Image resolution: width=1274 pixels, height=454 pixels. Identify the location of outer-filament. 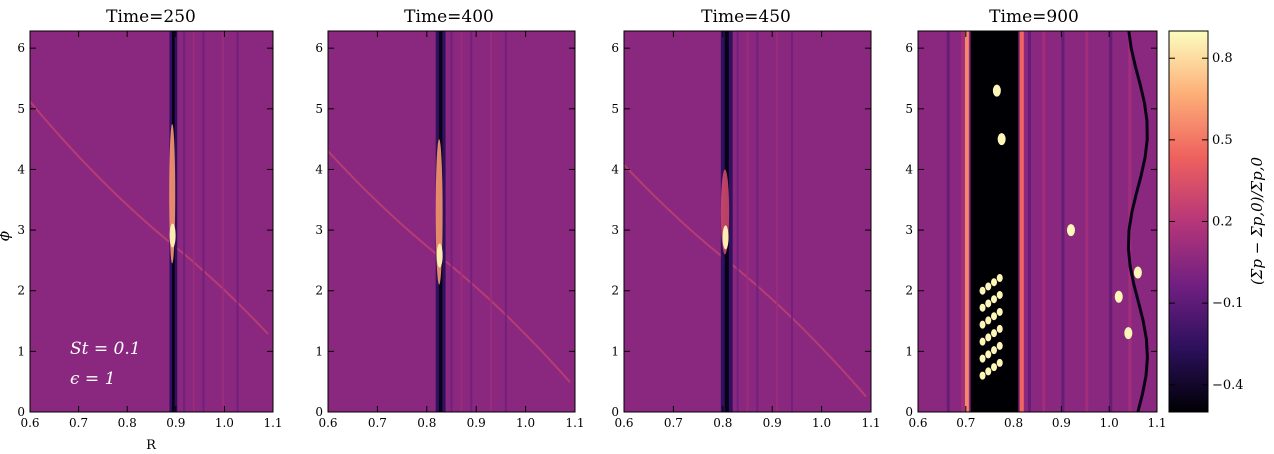
(1137, 221).